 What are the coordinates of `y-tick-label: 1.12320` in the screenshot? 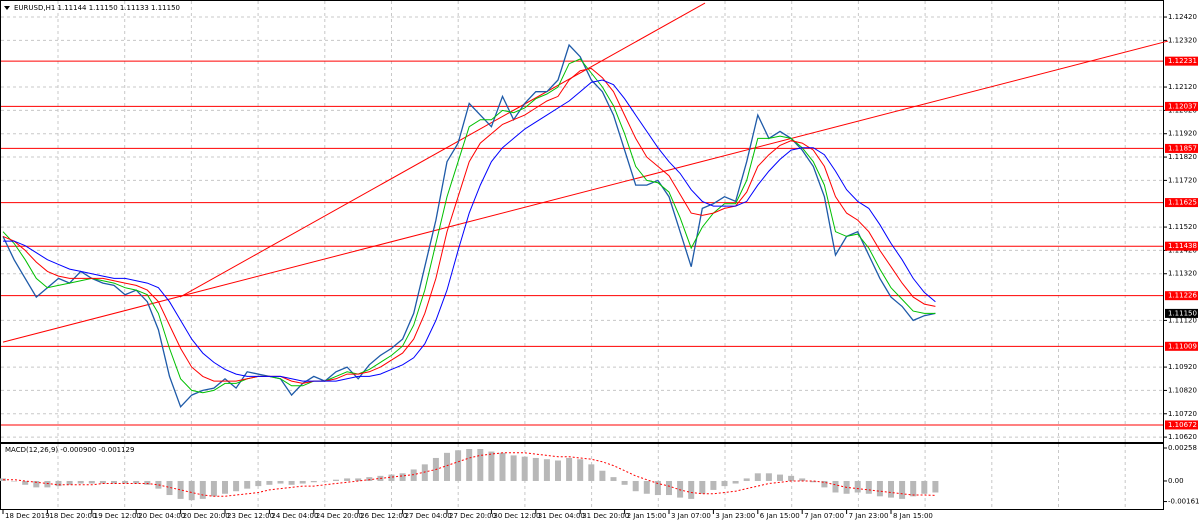 It's located at (1182, 40).